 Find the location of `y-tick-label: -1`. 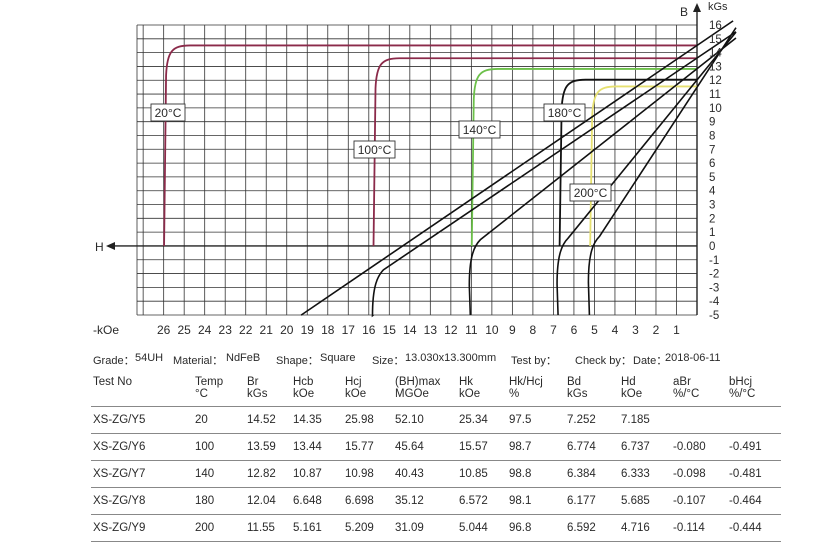

y-tick-label: -1 is located at coordinates (714, 261).